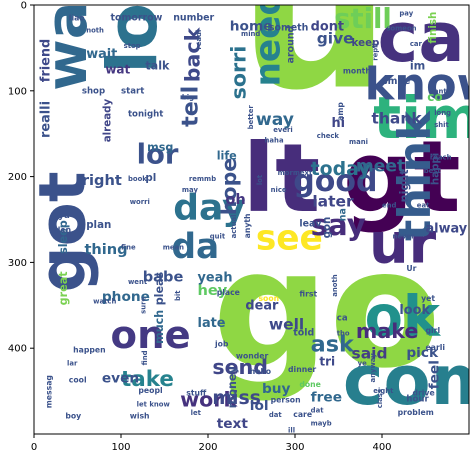 This screenshot has height=469, width=475. I want to click on word-111: soon, so click(268, 298).